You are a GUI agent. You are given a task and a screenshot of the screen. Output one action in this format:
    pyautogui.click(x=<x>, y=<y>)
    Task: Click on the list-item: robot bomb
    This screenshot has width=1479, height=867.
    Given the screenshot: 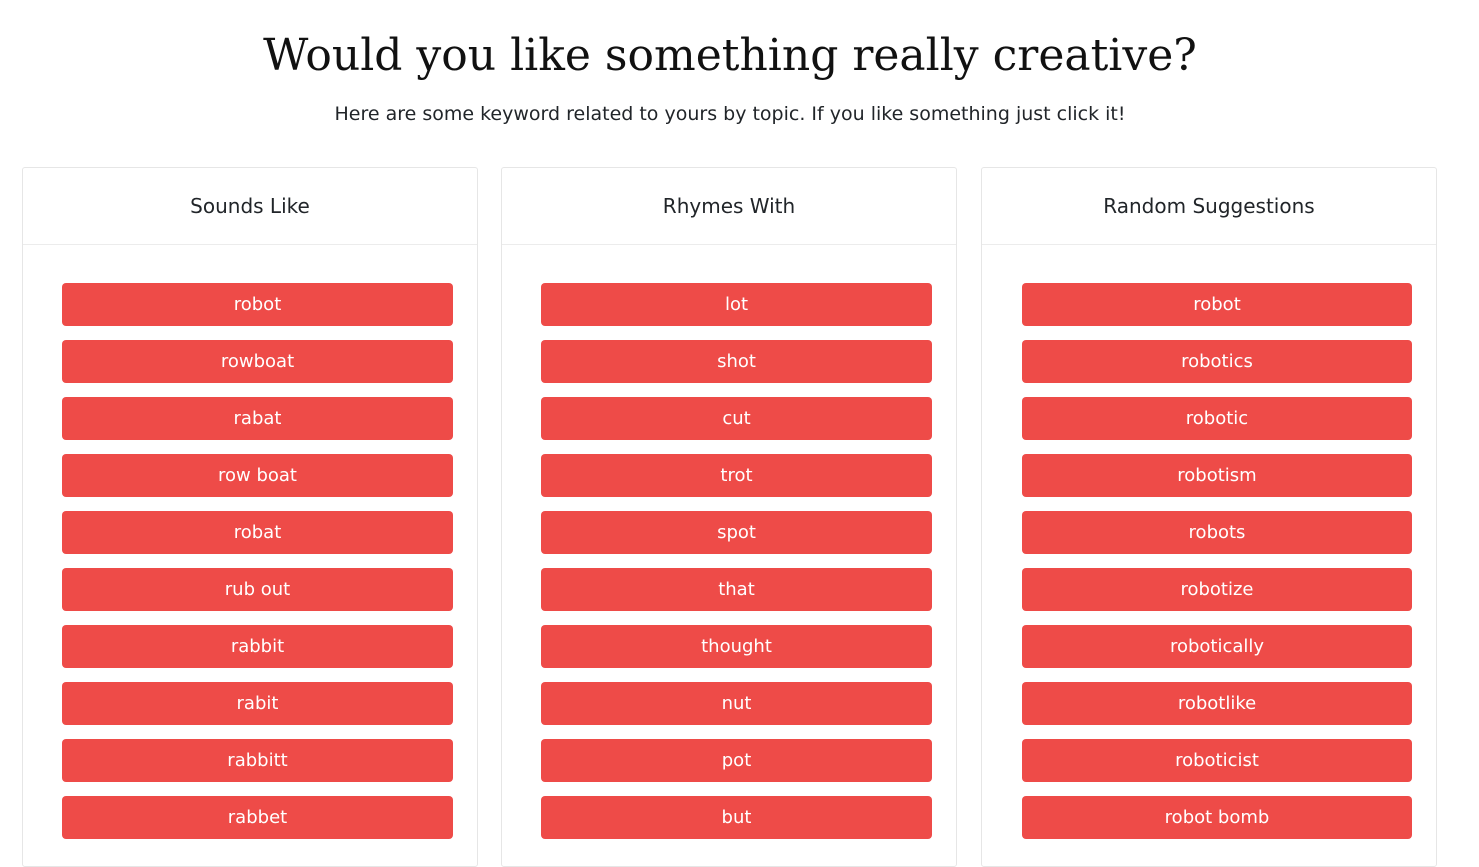 What is the action you would take?
    pyautogui.click(x=1217, y=817)
    